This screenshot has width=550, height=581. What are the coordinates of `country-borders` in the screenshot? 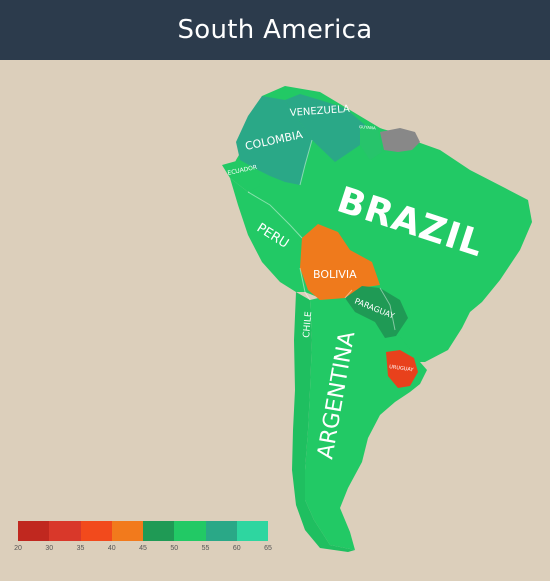 It's located at (321, 235).